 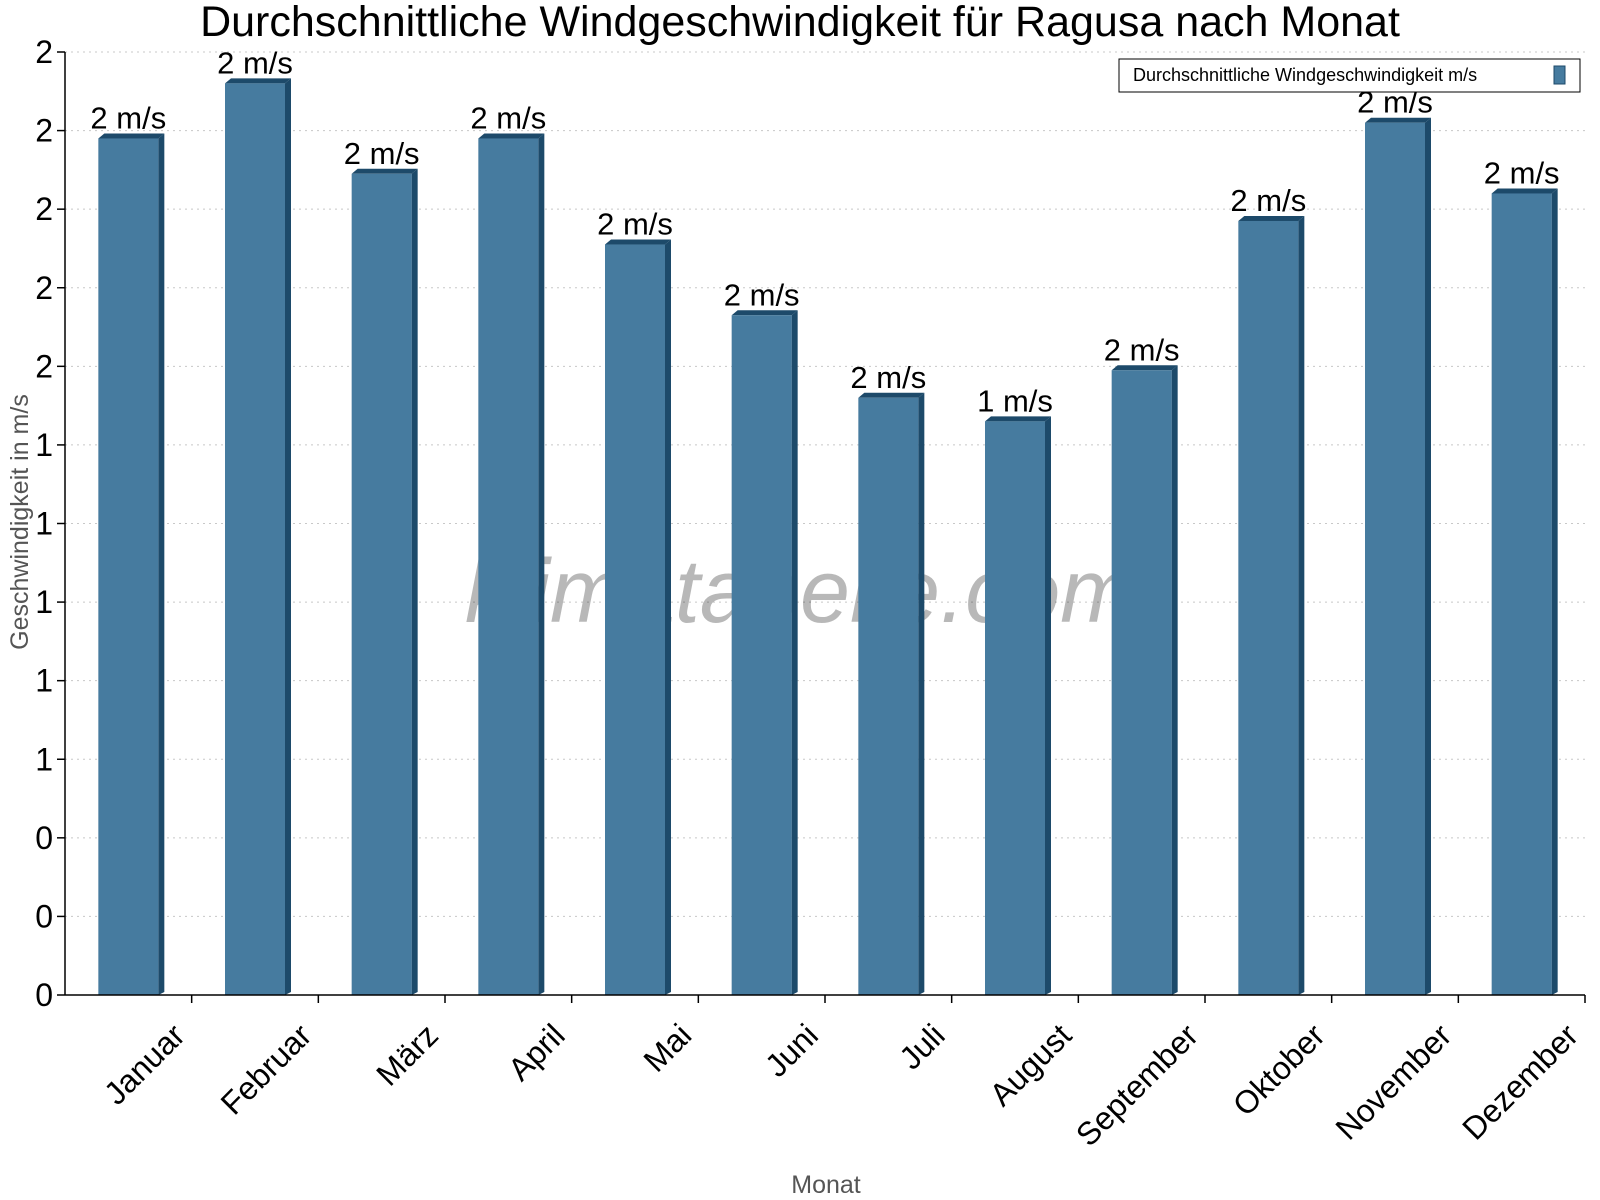 I want to click on x-tick-label: Juni, so click(x=791, y=1050).